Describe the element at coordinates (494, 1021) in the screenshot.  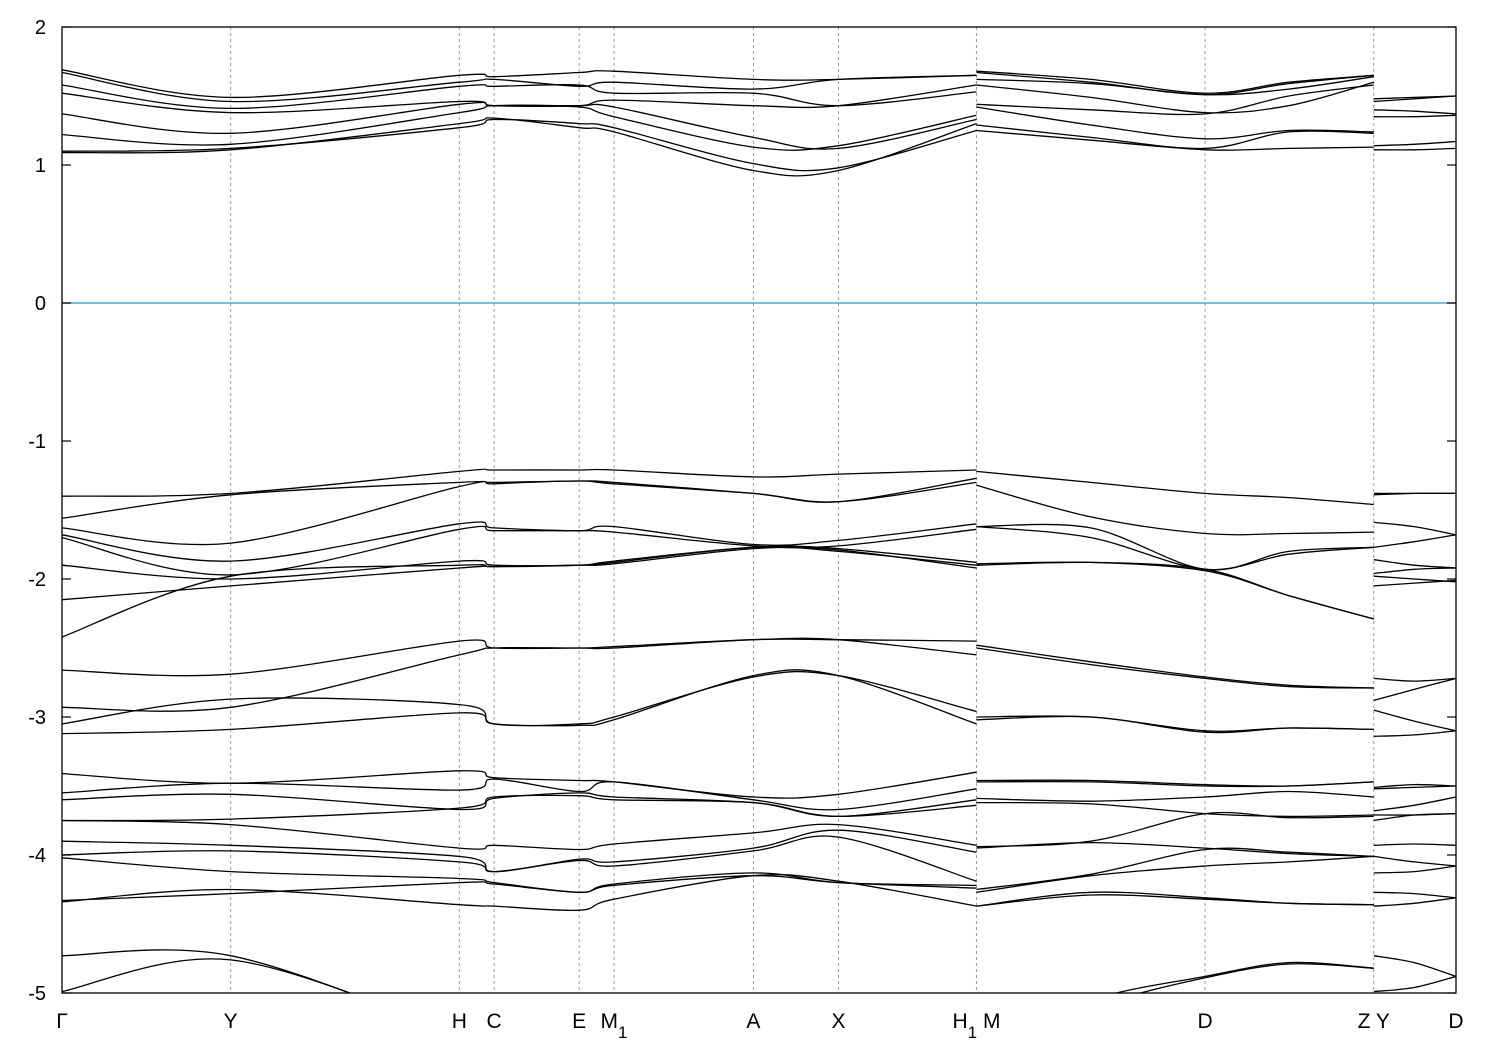
I see `x-tick-label-3: C` at that location.